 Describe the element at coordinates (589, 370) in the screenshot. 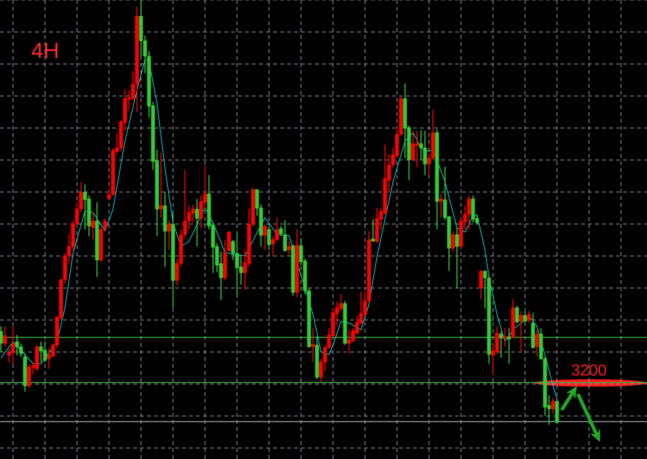

I see `text: 3200` at that location.